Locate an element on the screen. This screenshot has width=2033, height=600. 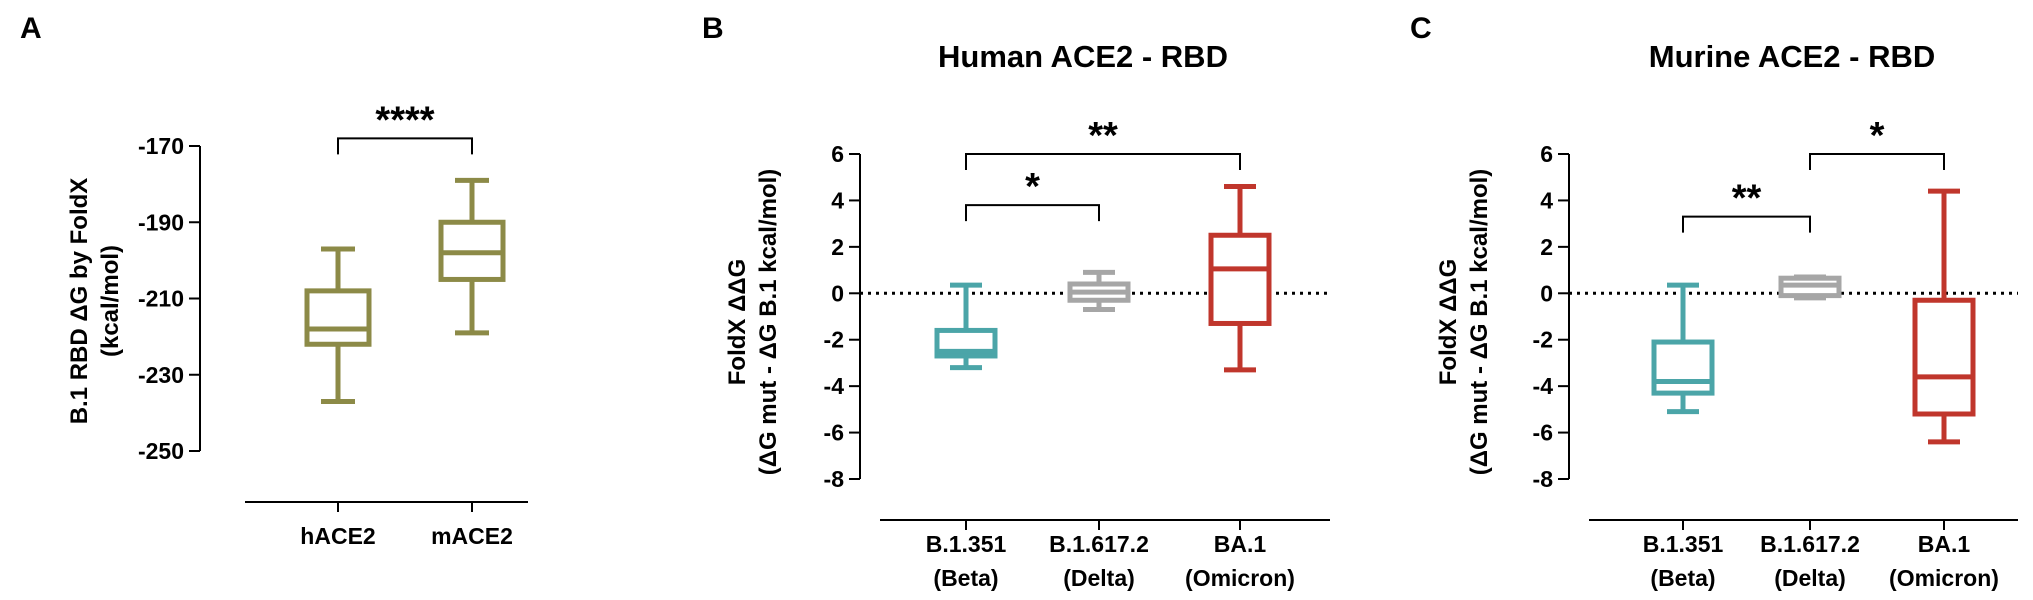
panel-a-box-iqr is located at coordinates (338, 317).